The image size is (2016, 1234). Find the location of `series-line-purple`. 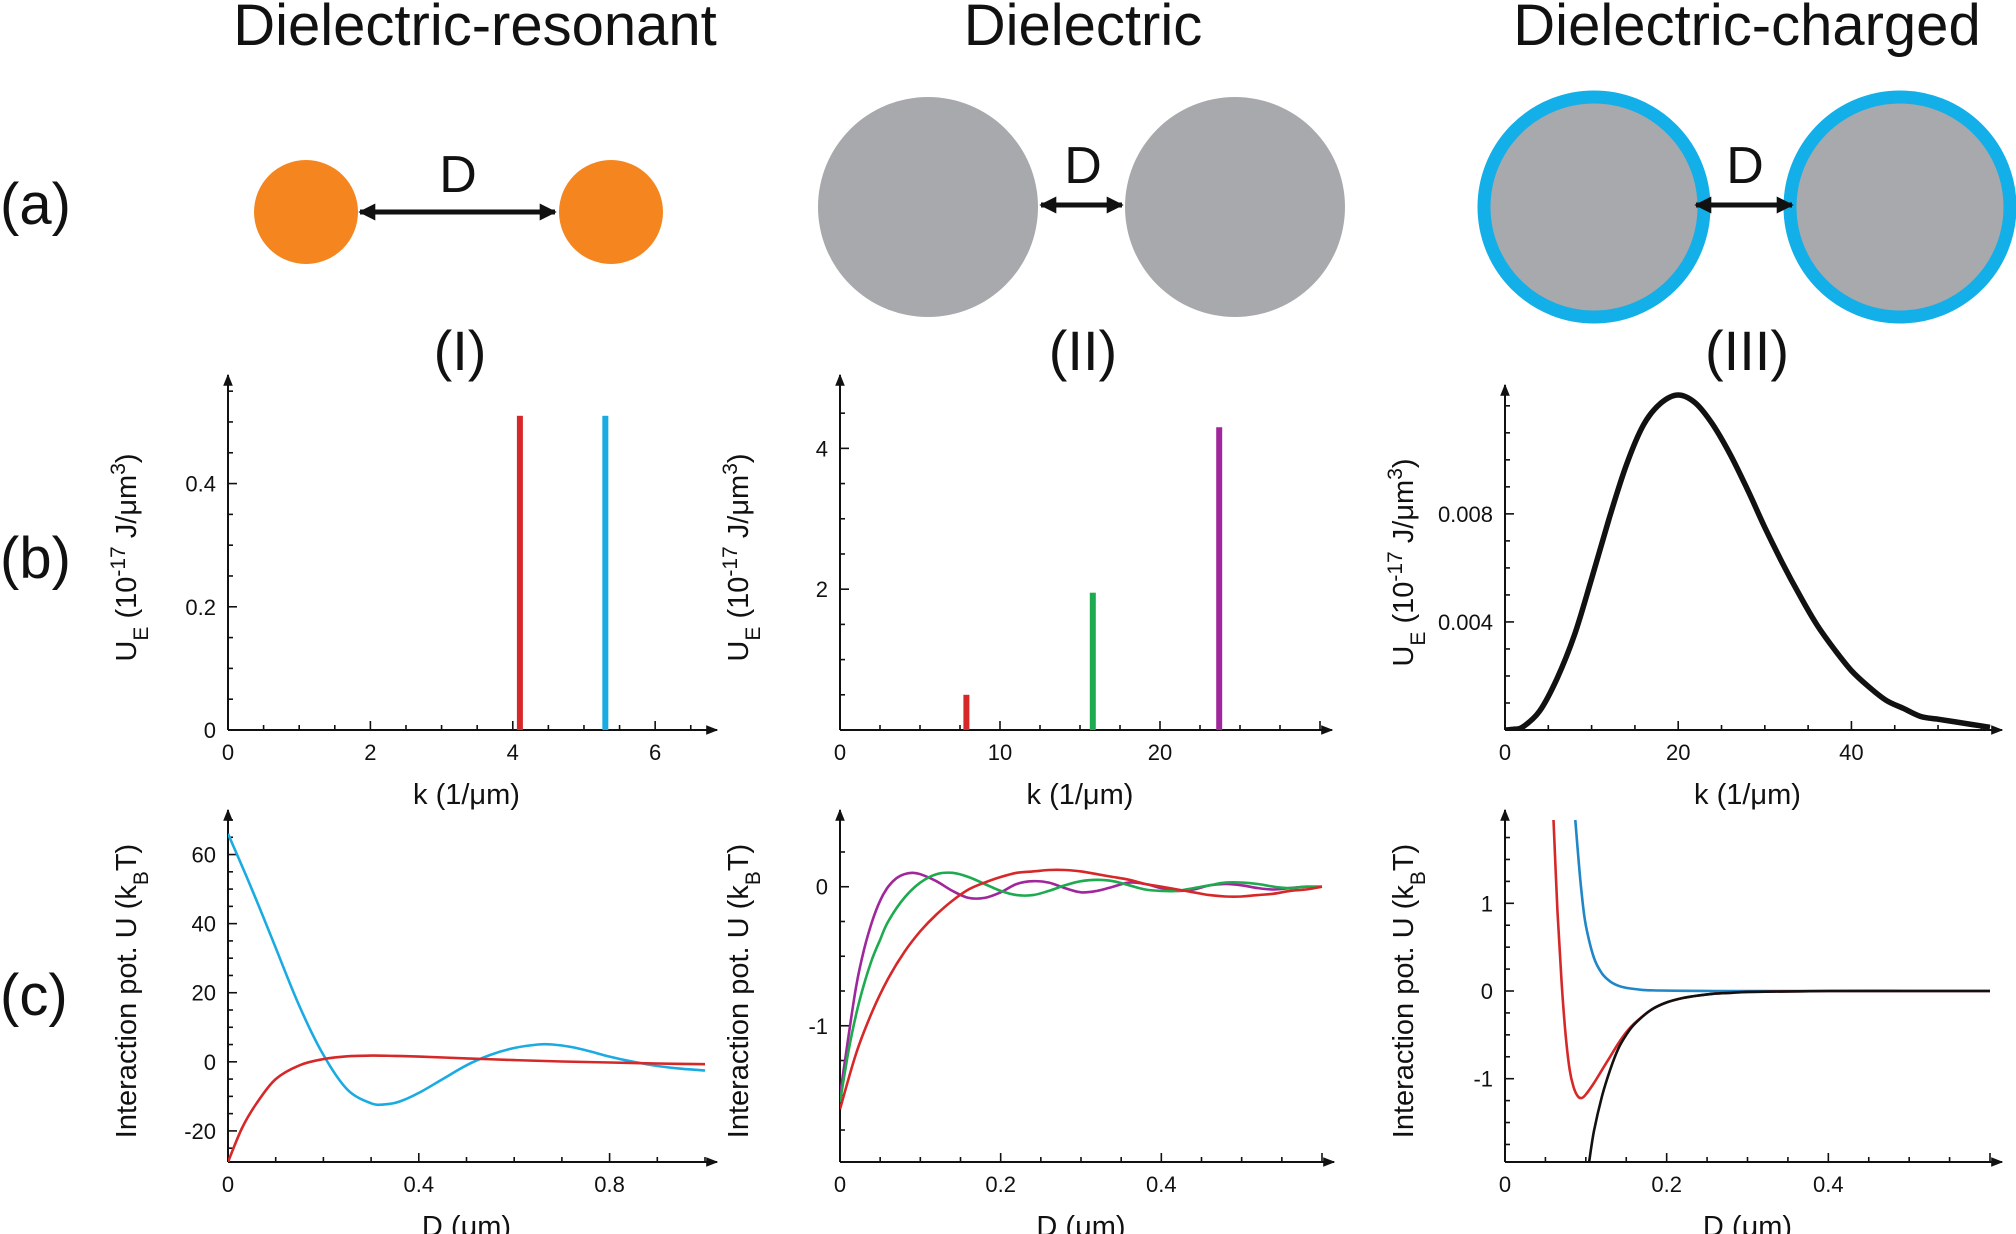

series-line-purple is located at coordinates (1081, 983).